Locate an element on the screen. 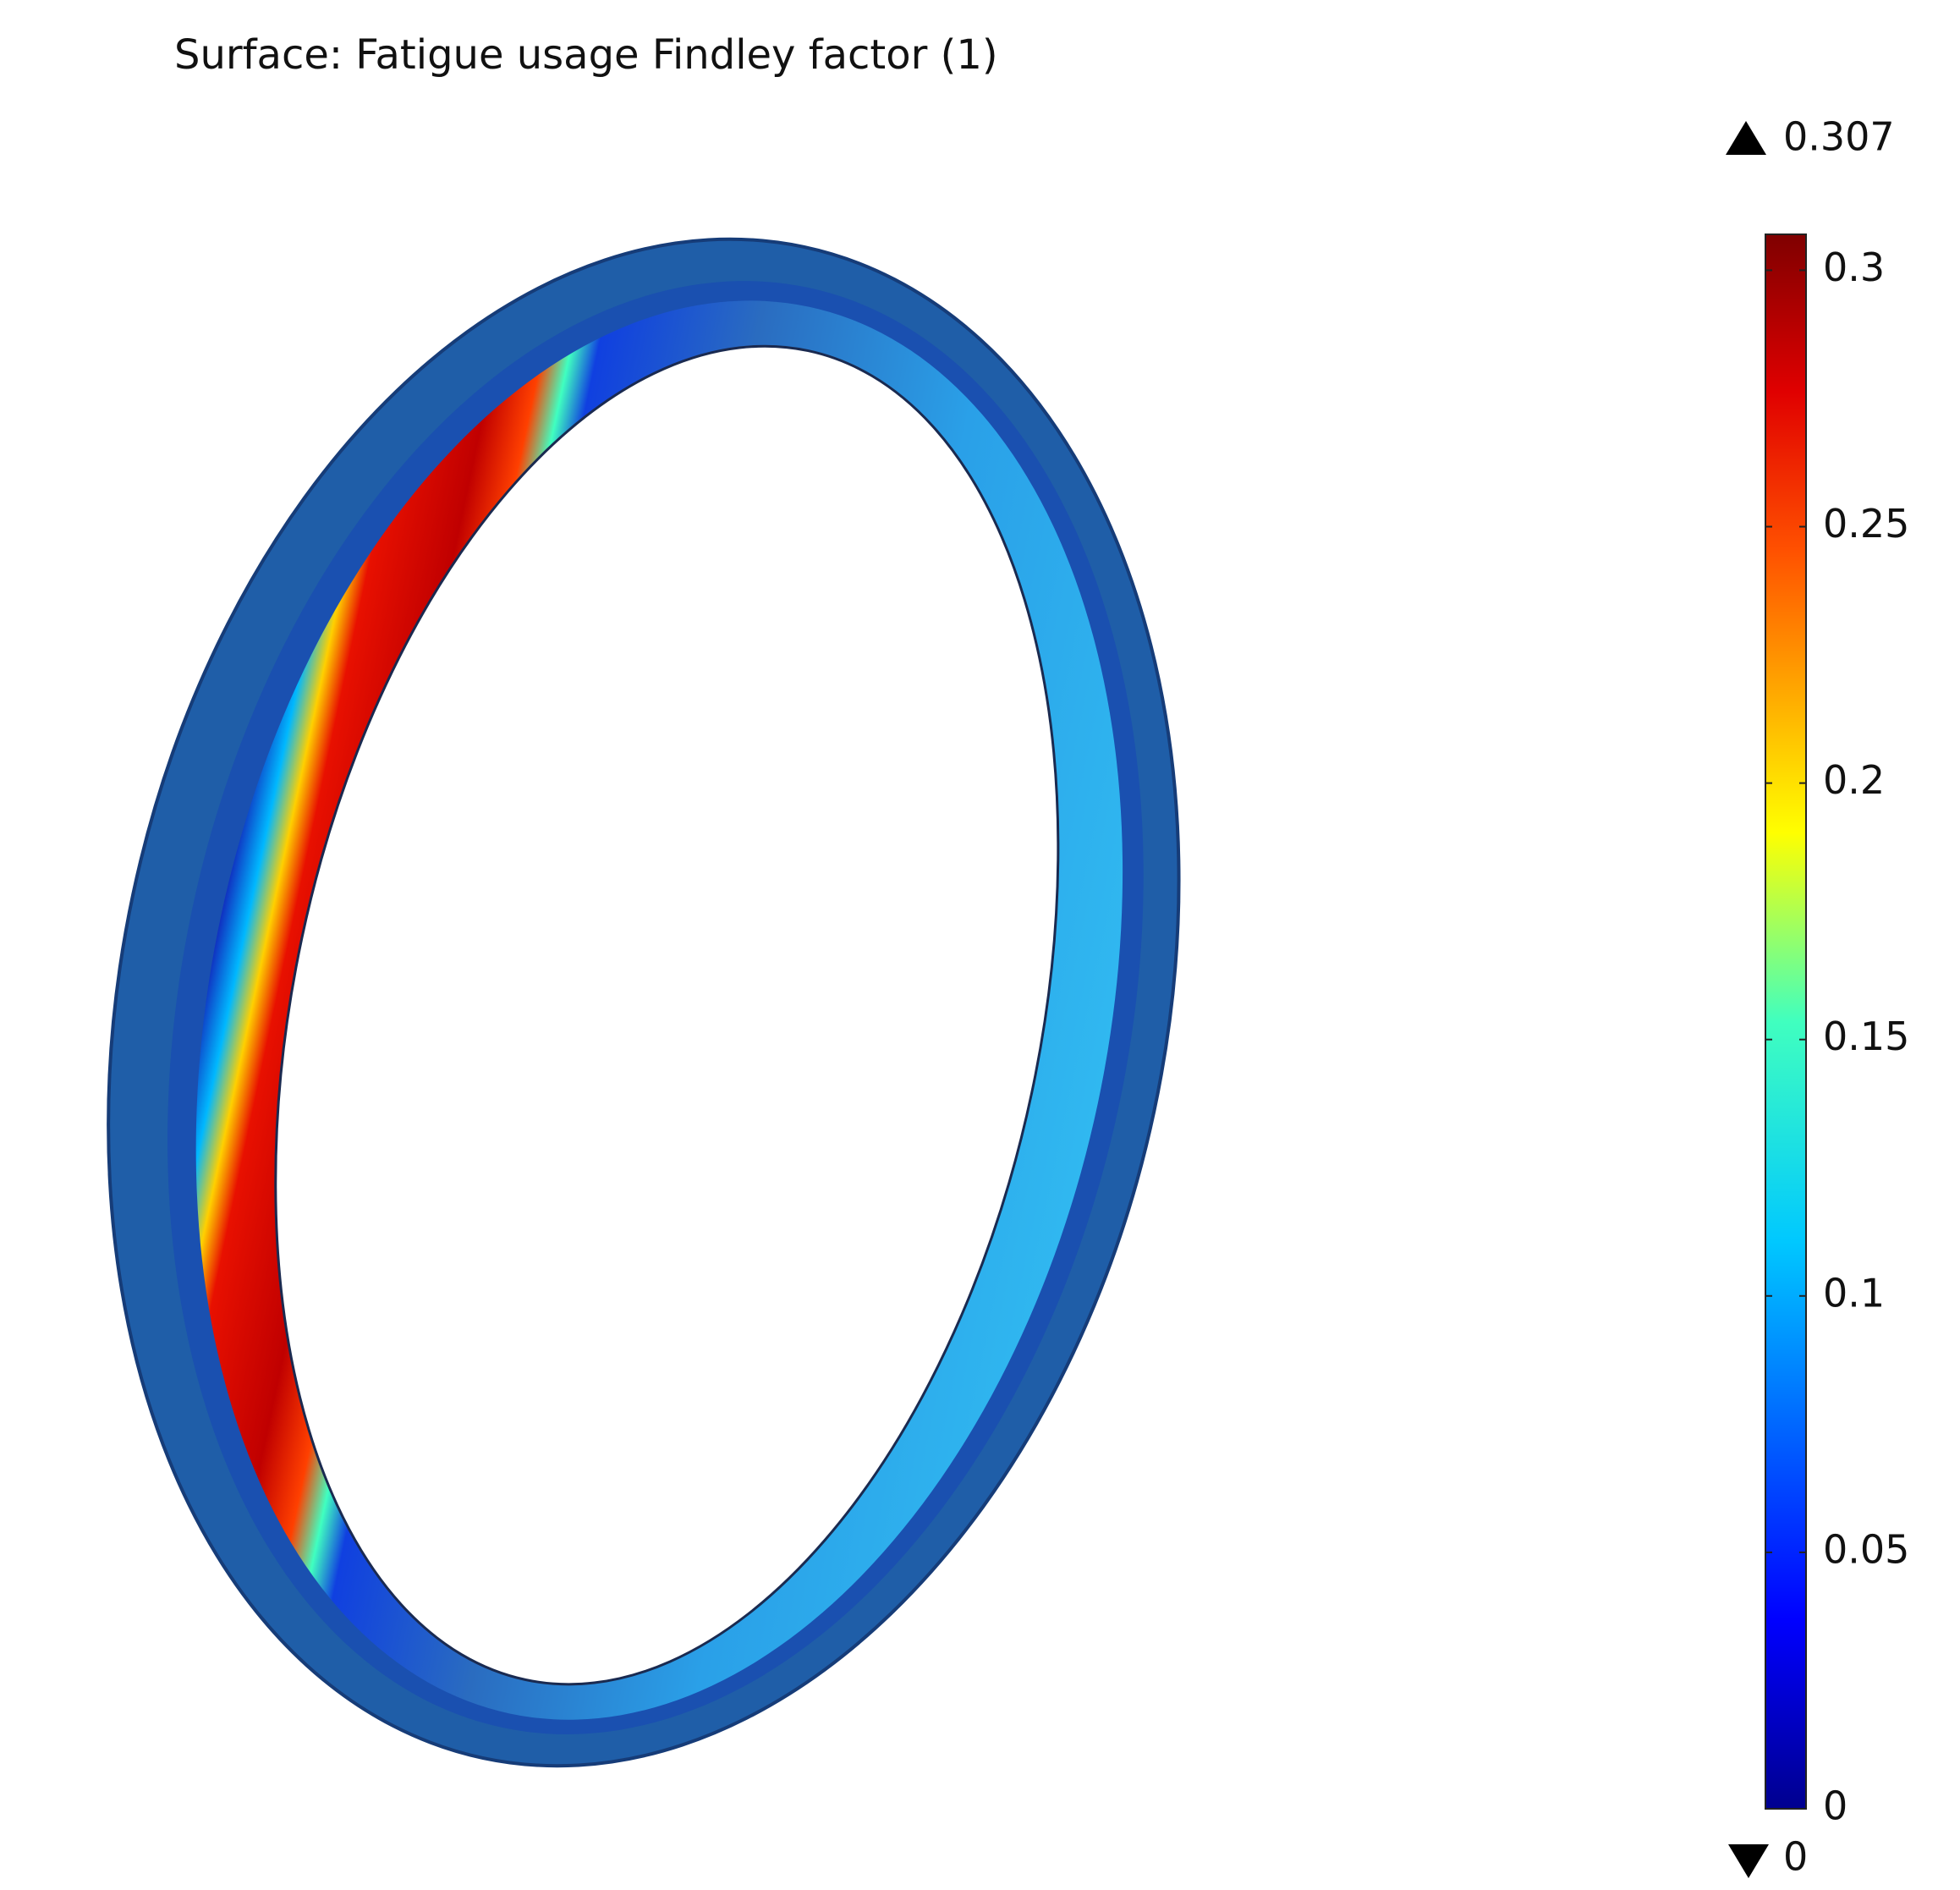 The width and height of the screenshot is (1960, 1890). y-tick-label: 0.1 is located at coordinates (1854, 1293).